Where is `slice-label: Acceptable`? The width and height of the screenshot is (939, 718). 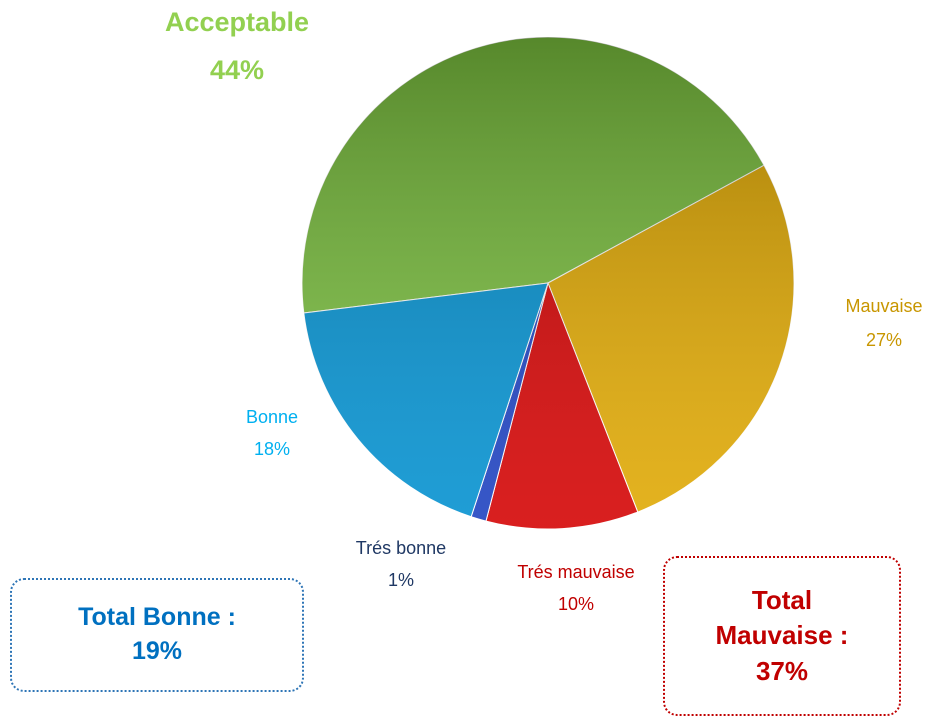 slice-label: Acceptable is located at coordinates (237, 22).